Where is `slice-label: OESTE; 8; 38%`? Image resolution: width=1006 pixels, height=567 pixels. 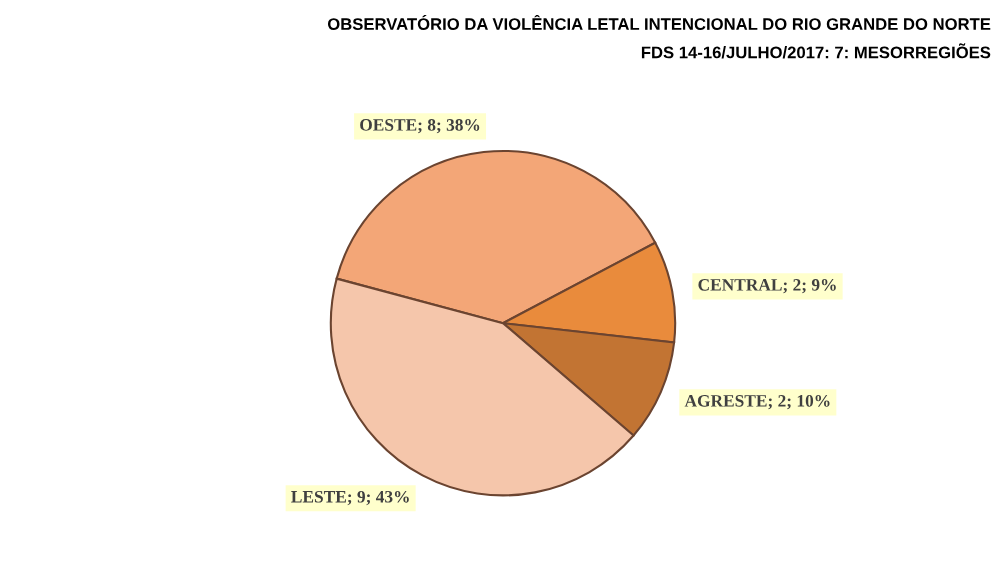
slice-label: OESTE; 8; 38% is located at coordinates (420, 126).